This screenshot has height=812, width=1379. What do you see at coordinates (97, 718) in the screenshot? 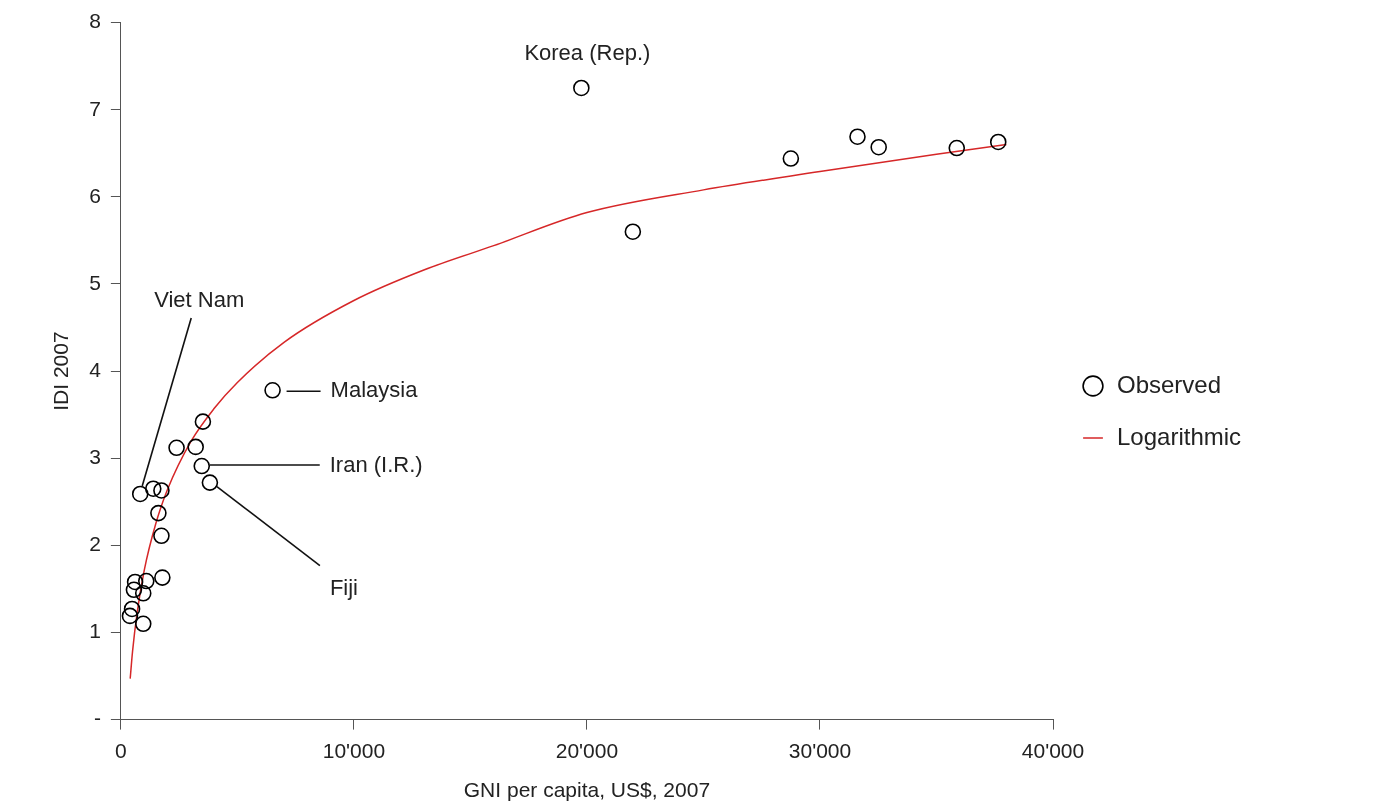
I see `y-tick-label: -` at bounding box center [97, 718].